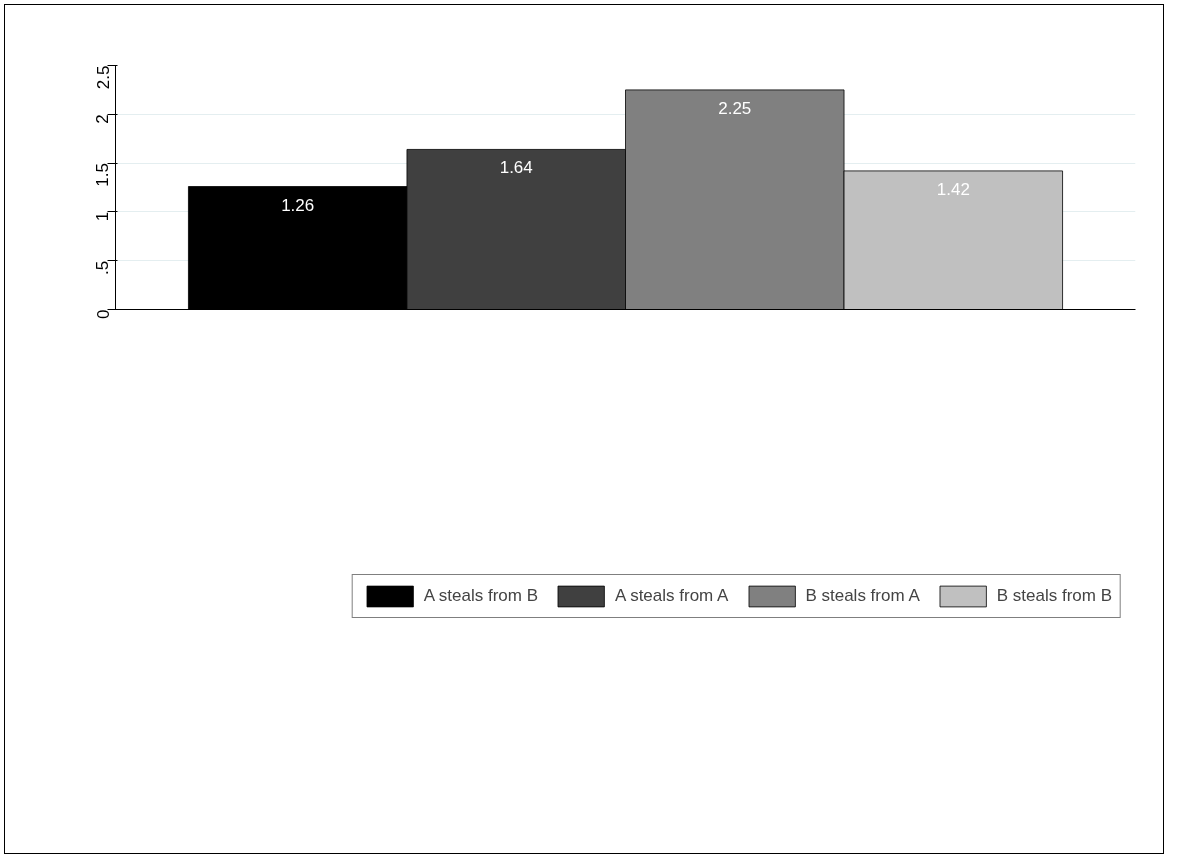 The image size is (1179, 868). What do you see at coordinates (103, 314) in the screenshot?
I see `y-tick-label: 0` at bounding box center [103, 314].